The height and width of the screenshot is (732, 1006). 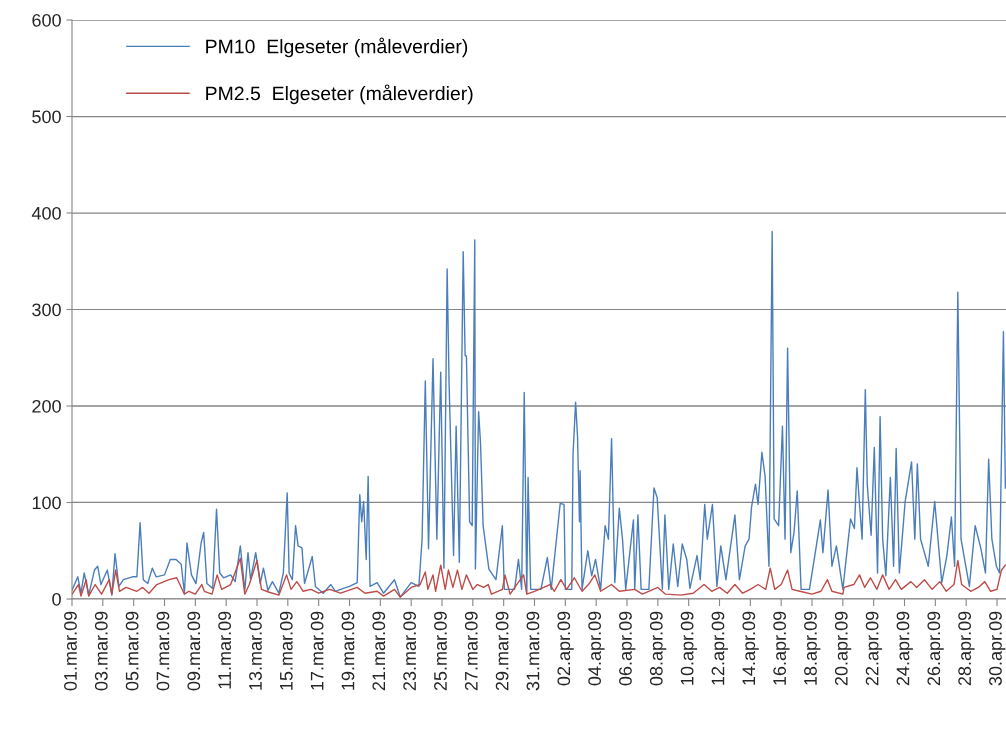 What do you see at coordinates (339, 94) in the screenshot?
I see `legend-label: PM2.5 Elgeseter (måleverdier)` at bounding box center [339, 94].